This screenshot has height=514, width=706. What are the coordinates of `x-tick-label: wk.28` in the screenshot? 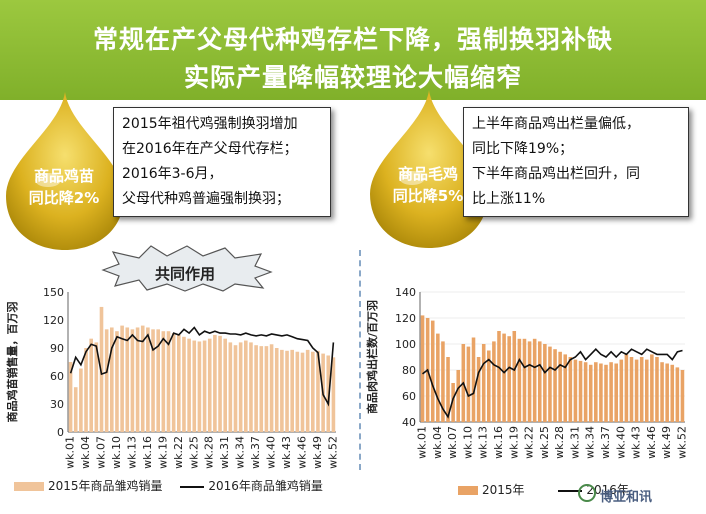 It's located at (209, 452).